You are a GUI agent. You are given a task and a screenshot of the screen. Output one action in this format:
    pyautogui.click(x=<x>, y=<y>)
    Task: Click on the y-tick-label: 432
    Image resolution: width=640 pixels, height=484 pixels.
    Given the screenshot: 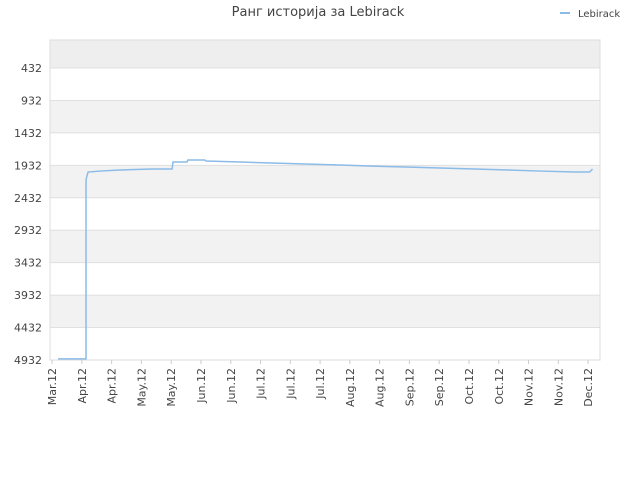 What is the action you would take?
    pyautogui.click(x=31, y=68)
    